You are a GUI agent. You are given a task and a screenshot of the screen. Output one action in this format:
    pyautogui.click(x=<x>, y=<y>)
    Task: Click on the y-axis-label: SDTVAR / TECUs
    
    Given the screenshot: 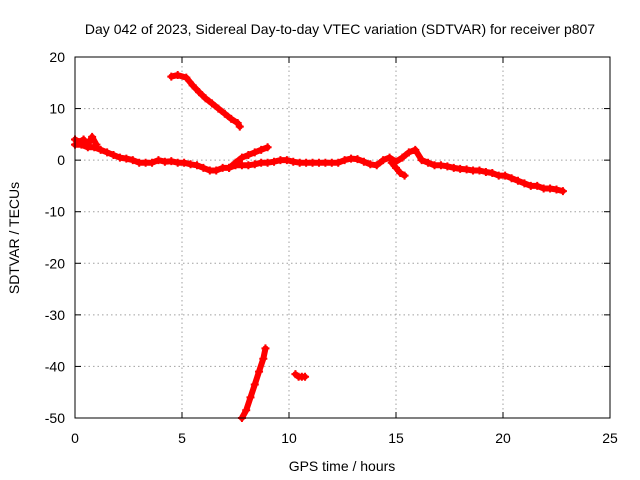 What is the action you would take?
    pyautogui.click(x=14, y=238)
    